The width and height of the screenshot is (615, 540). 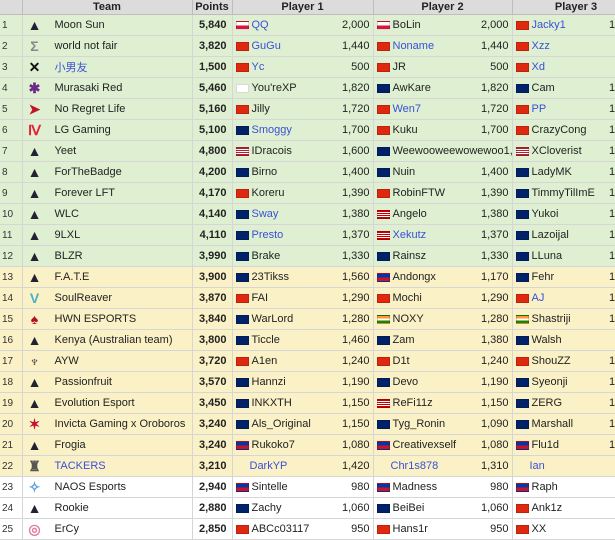 I want to click on team-cell: ♆ AYW, so click(x=107, y=361).